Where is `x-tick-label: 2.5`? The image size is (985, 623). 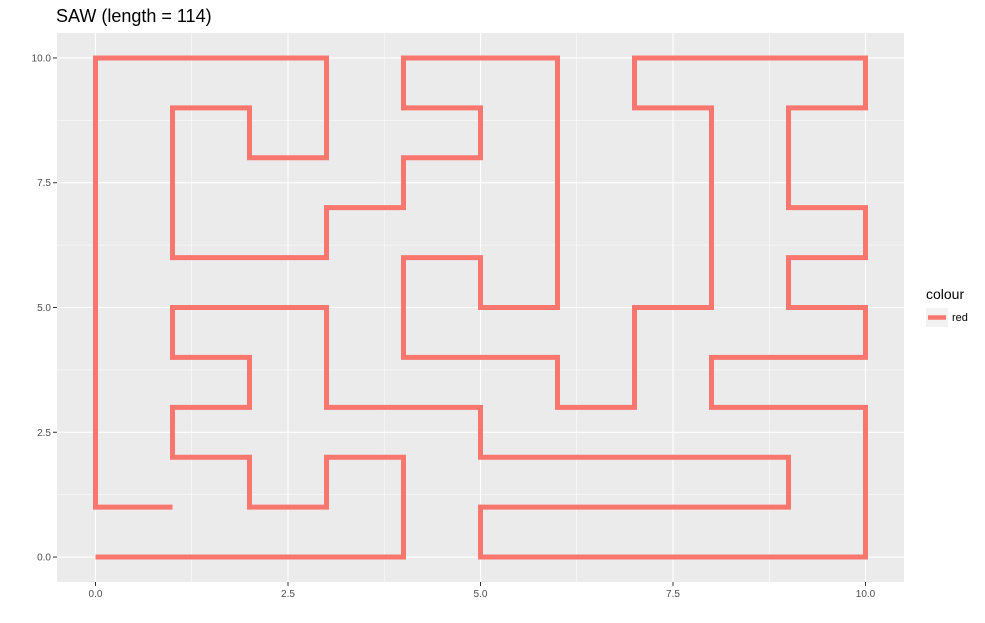
x-tick-label: 2.5 is located at coordinates (288, 594).